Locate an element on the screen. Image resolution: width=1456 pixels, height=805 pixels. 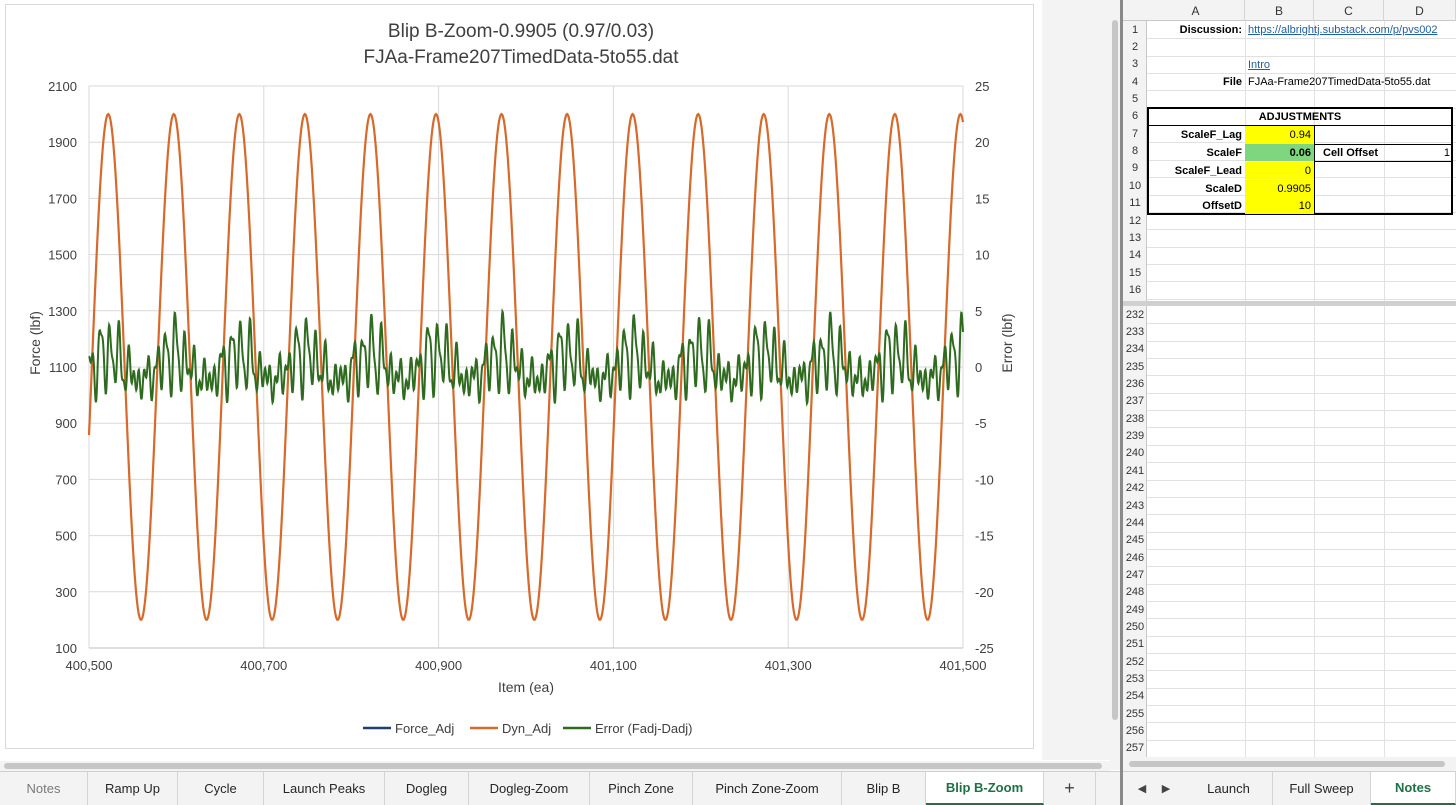
tab-dogleg: Dogleg is located at coordinates (427, 788).